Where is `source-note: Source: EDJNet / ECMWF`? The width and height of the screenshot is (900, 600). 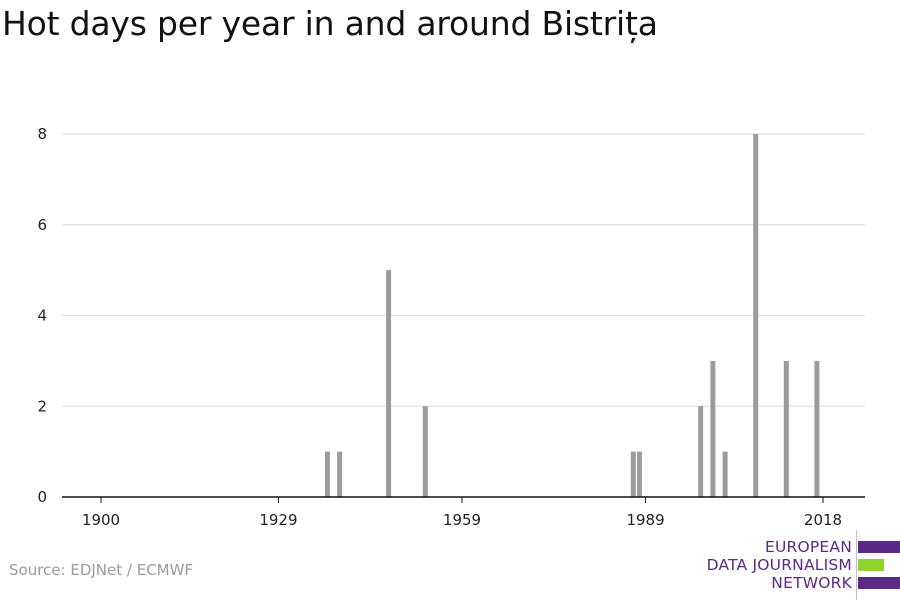 source-note: Source: EDJNet / ECMWF is located at coordinates (101, 570).